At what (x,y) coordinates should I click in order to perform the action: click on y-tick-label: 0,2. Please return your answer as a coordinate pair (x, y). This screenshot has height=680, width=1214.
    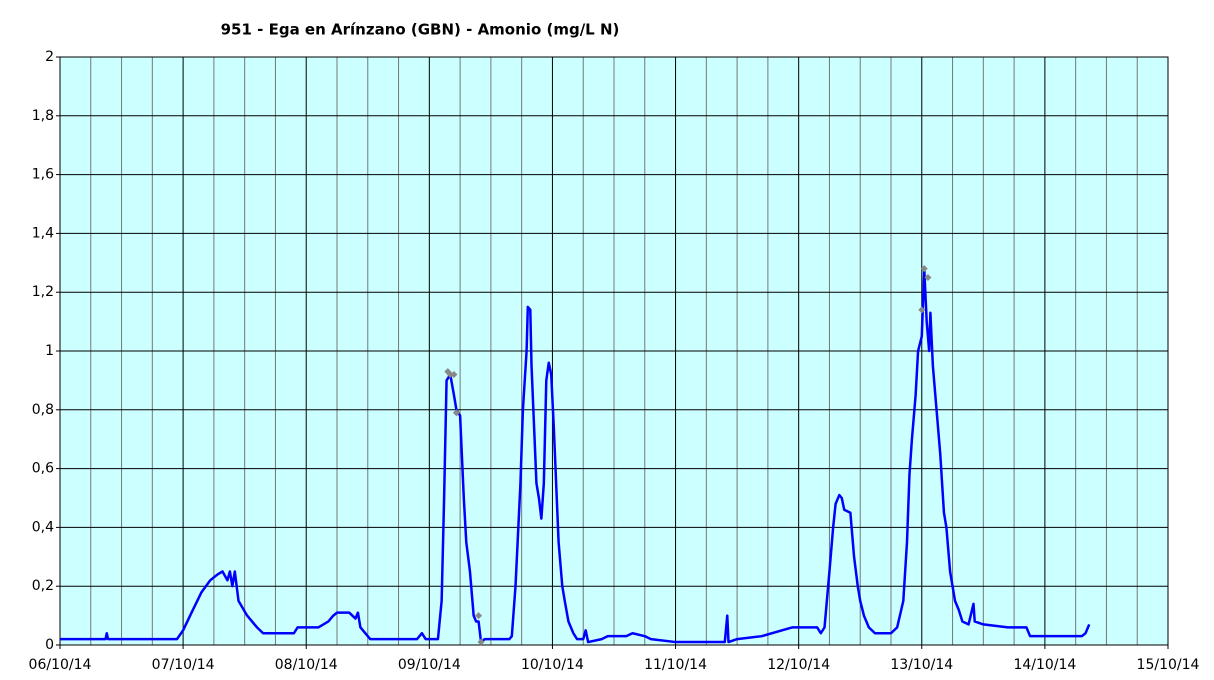
    Looking at the image, I should click on (43, 586).